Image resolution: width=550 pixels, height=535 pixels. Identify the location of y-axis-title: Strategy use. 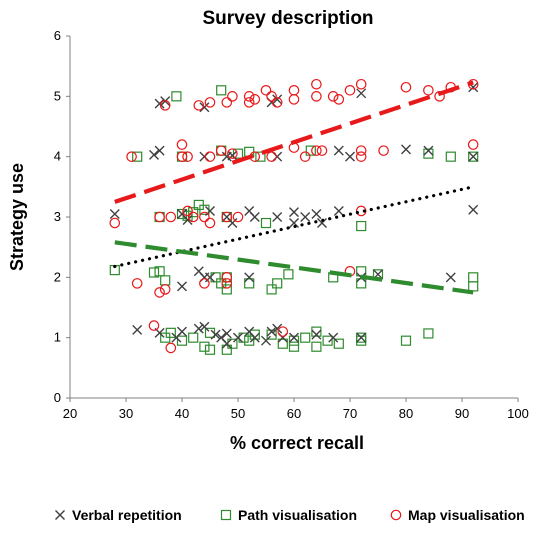
(17, 217).